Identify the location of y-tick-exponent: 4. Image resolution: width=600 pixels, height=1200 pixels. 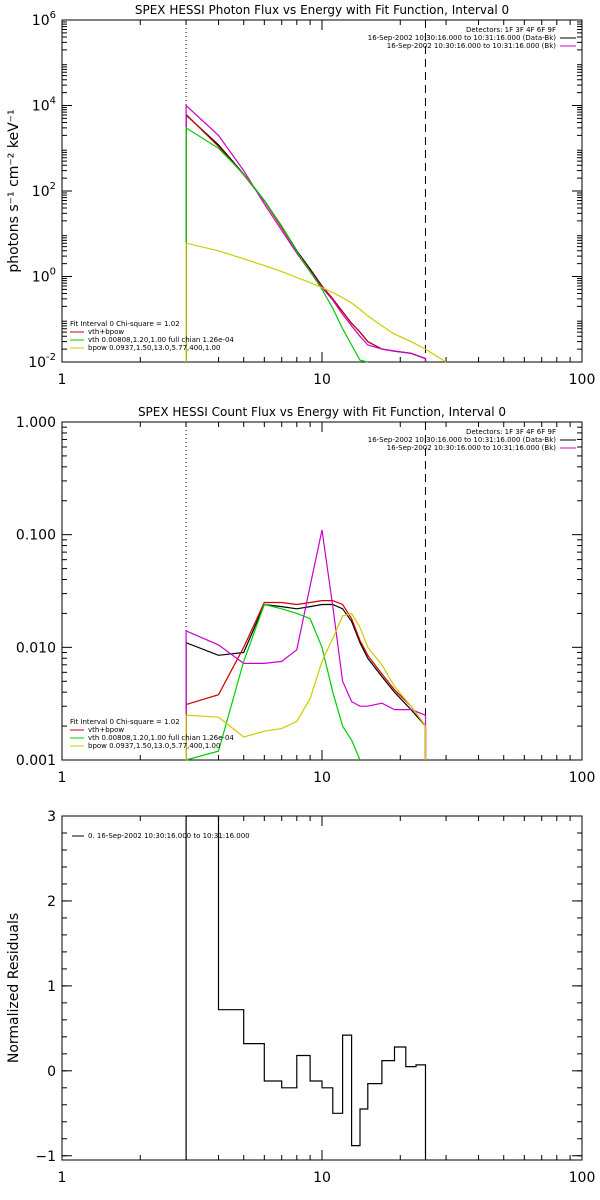
(53, 101).